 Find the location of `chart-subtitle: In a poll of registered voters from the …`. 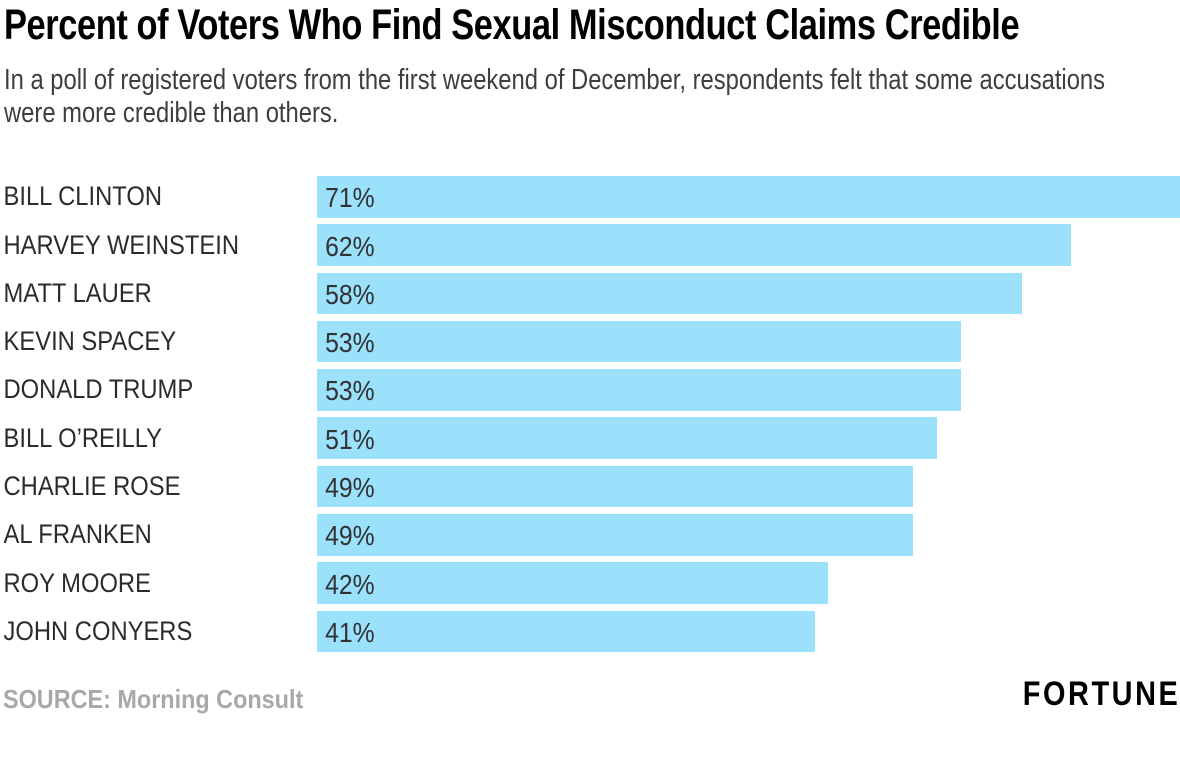

chart-subtitle: In a poll of registered voters from the … is located at coordinates (555, 97).